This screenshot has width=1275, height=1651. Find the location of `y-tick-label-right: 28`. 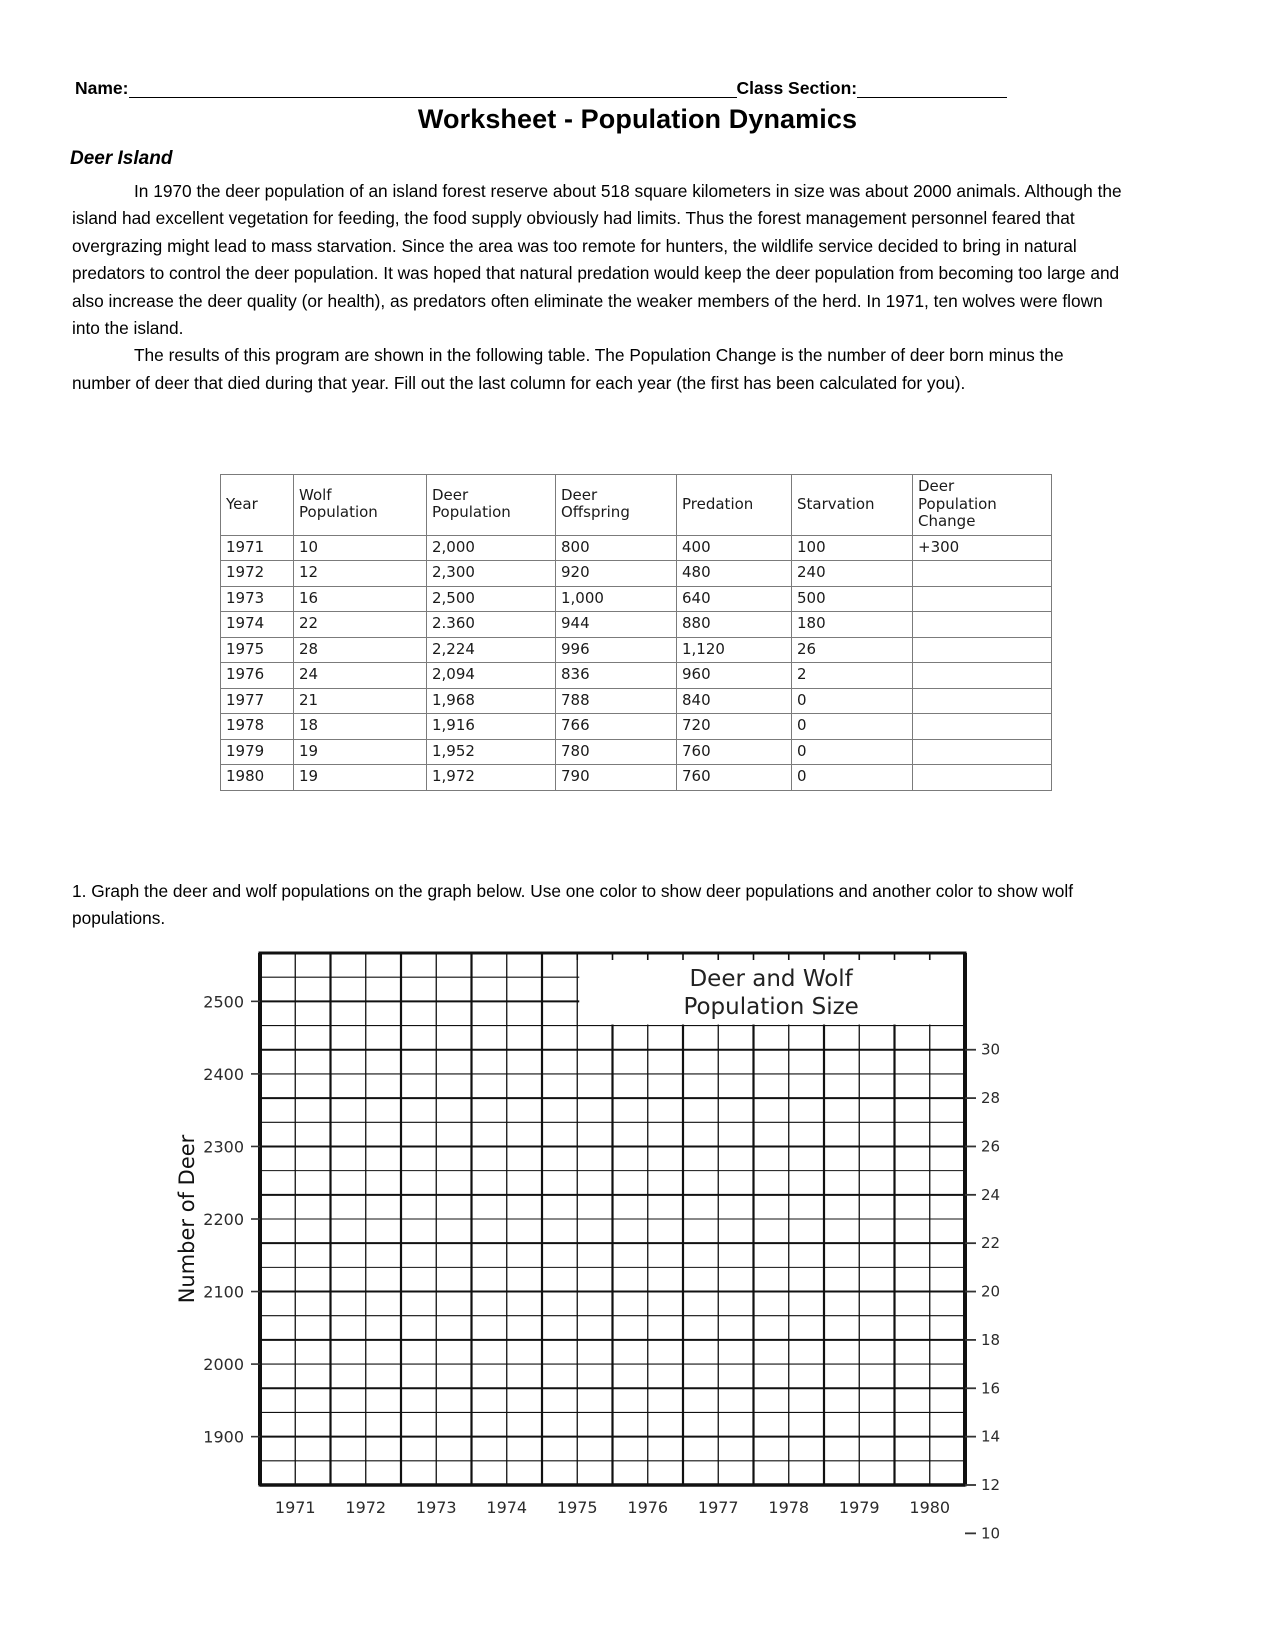

y-tick-label-right: 28 is located at coordinates (990, 1098).